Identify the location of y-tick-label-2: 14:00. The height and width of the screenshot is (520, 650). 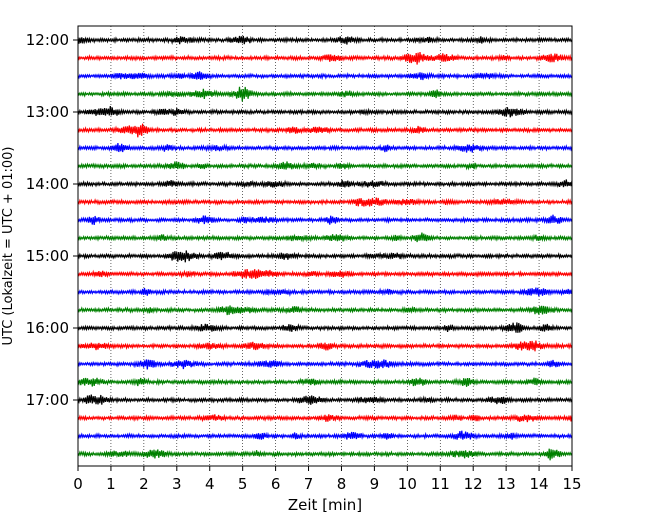
(47, 184).